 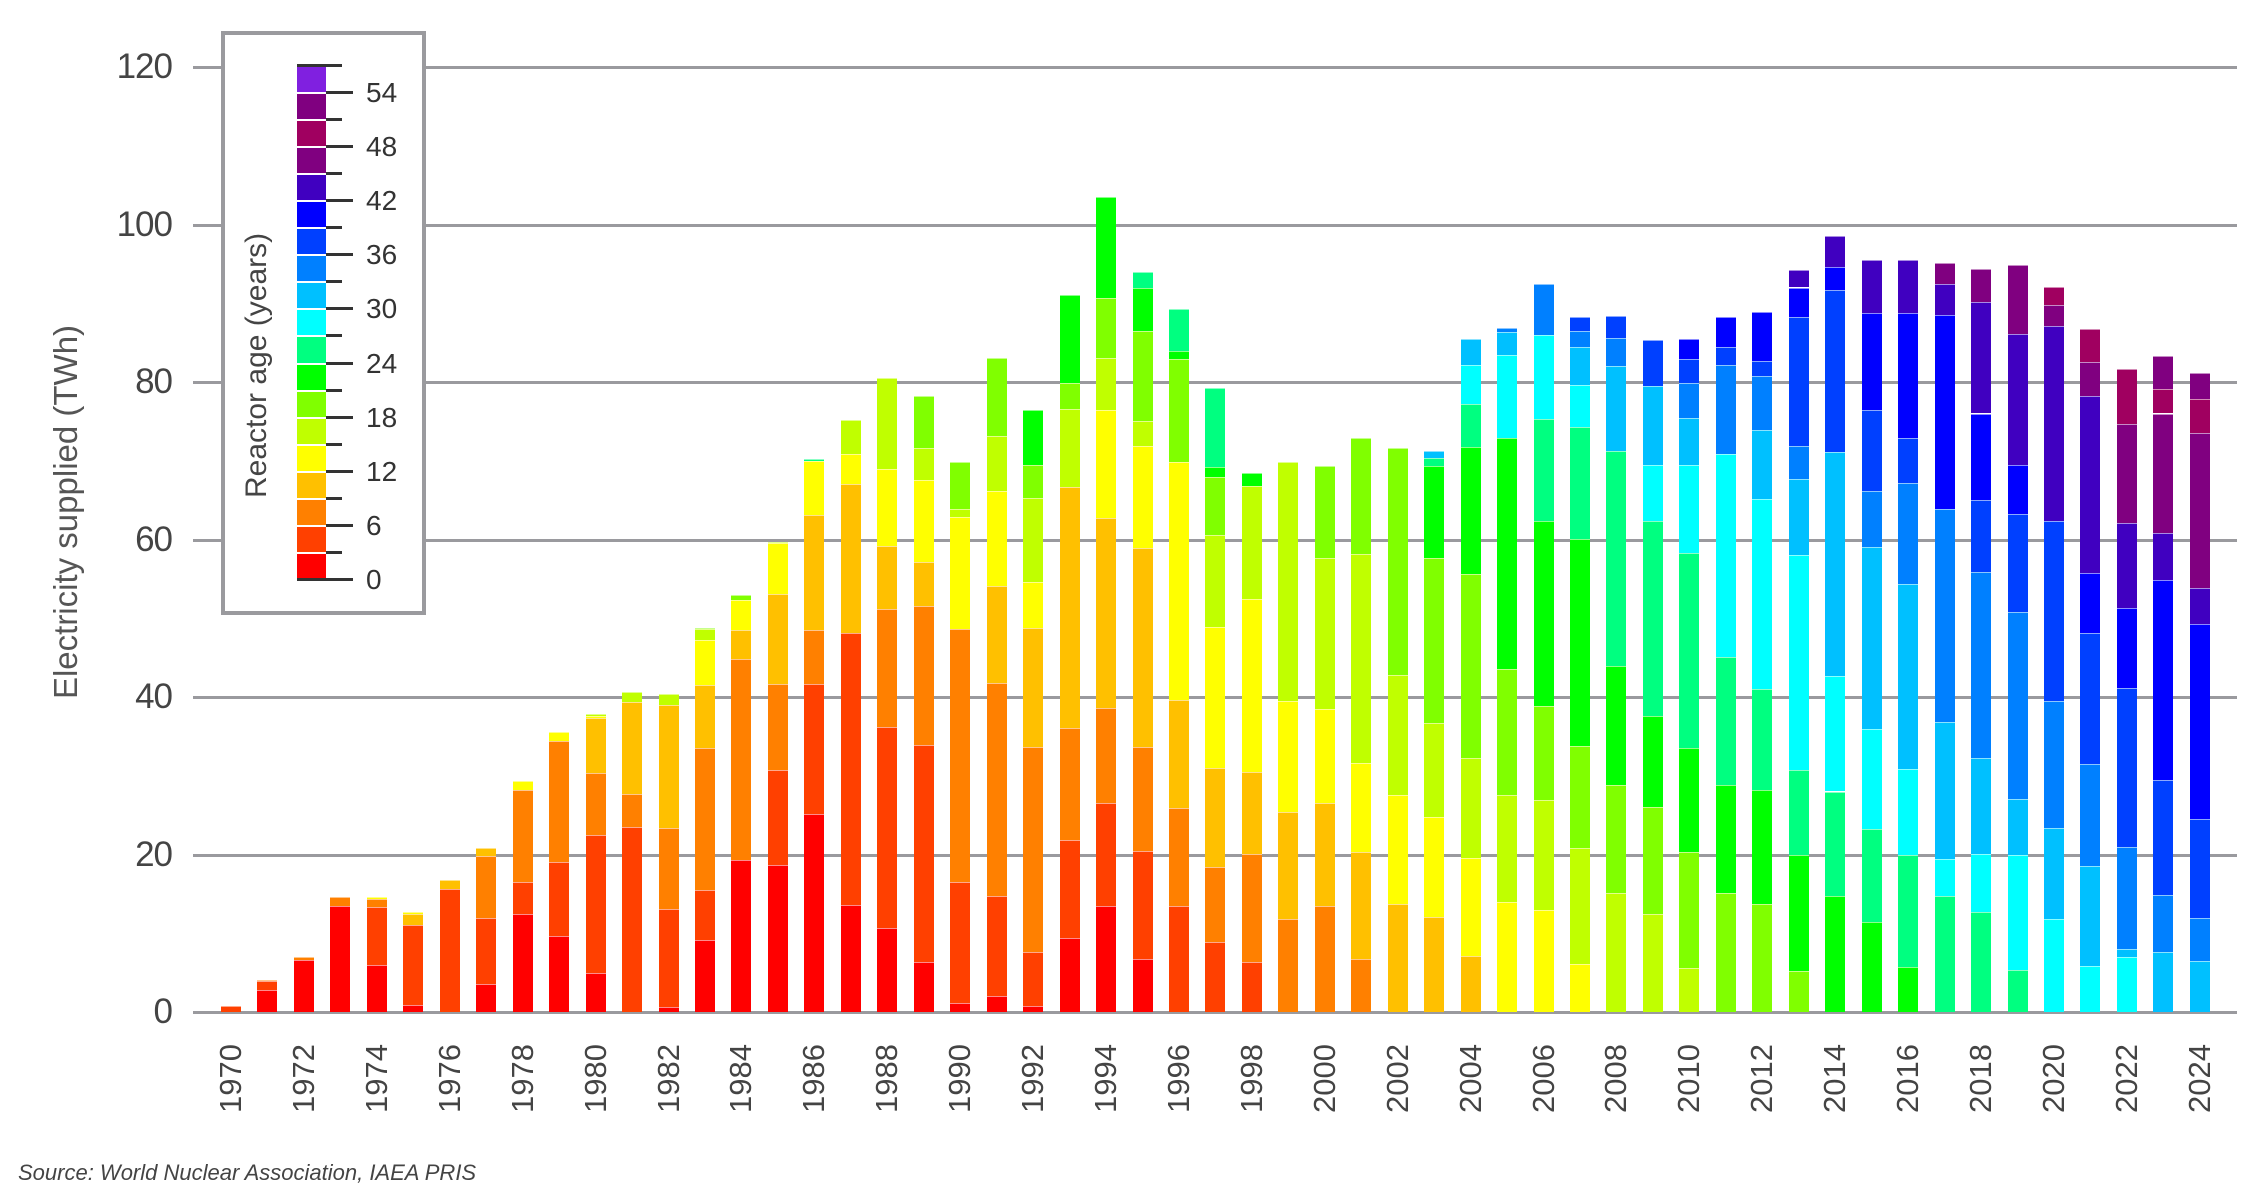 I want to click on x-tick-label: 2012, so click(x=1762, y=1078).